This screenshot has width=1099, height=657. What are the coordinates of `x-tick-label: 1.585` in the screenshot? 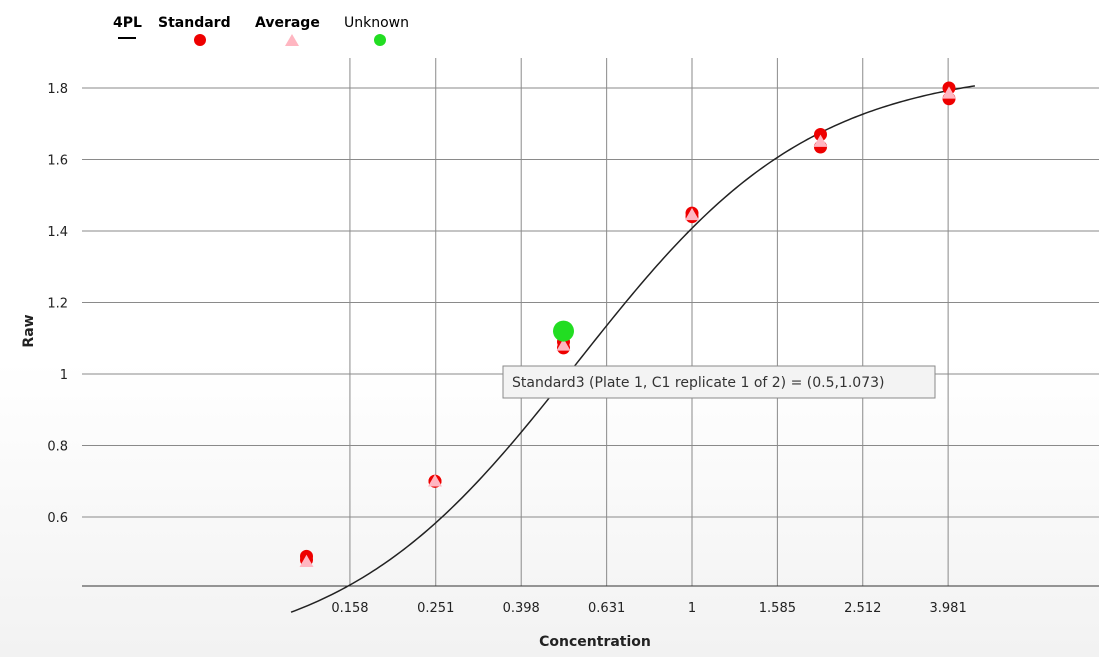 It's located at (777, 608).